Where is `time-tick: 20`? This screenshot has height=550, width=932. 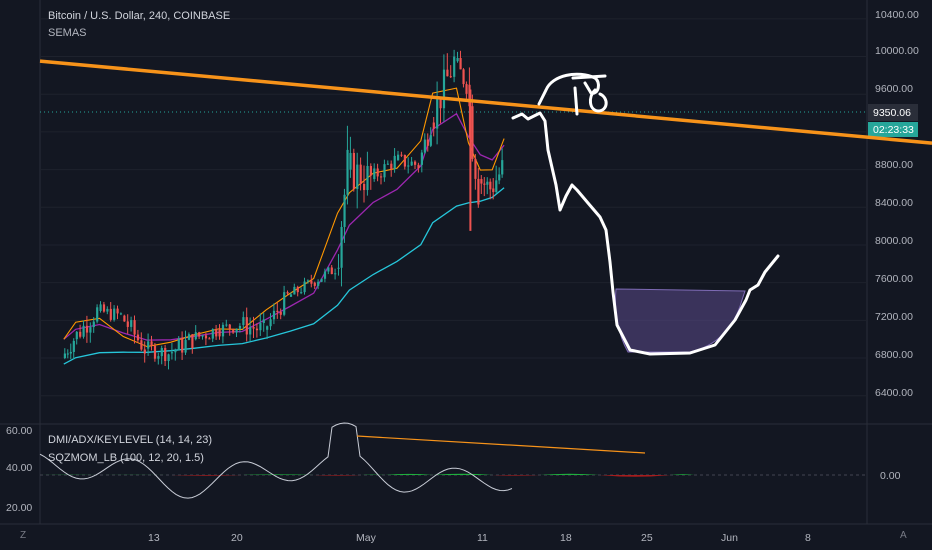
time-tick: 20 is located at coordinates (237, 538).